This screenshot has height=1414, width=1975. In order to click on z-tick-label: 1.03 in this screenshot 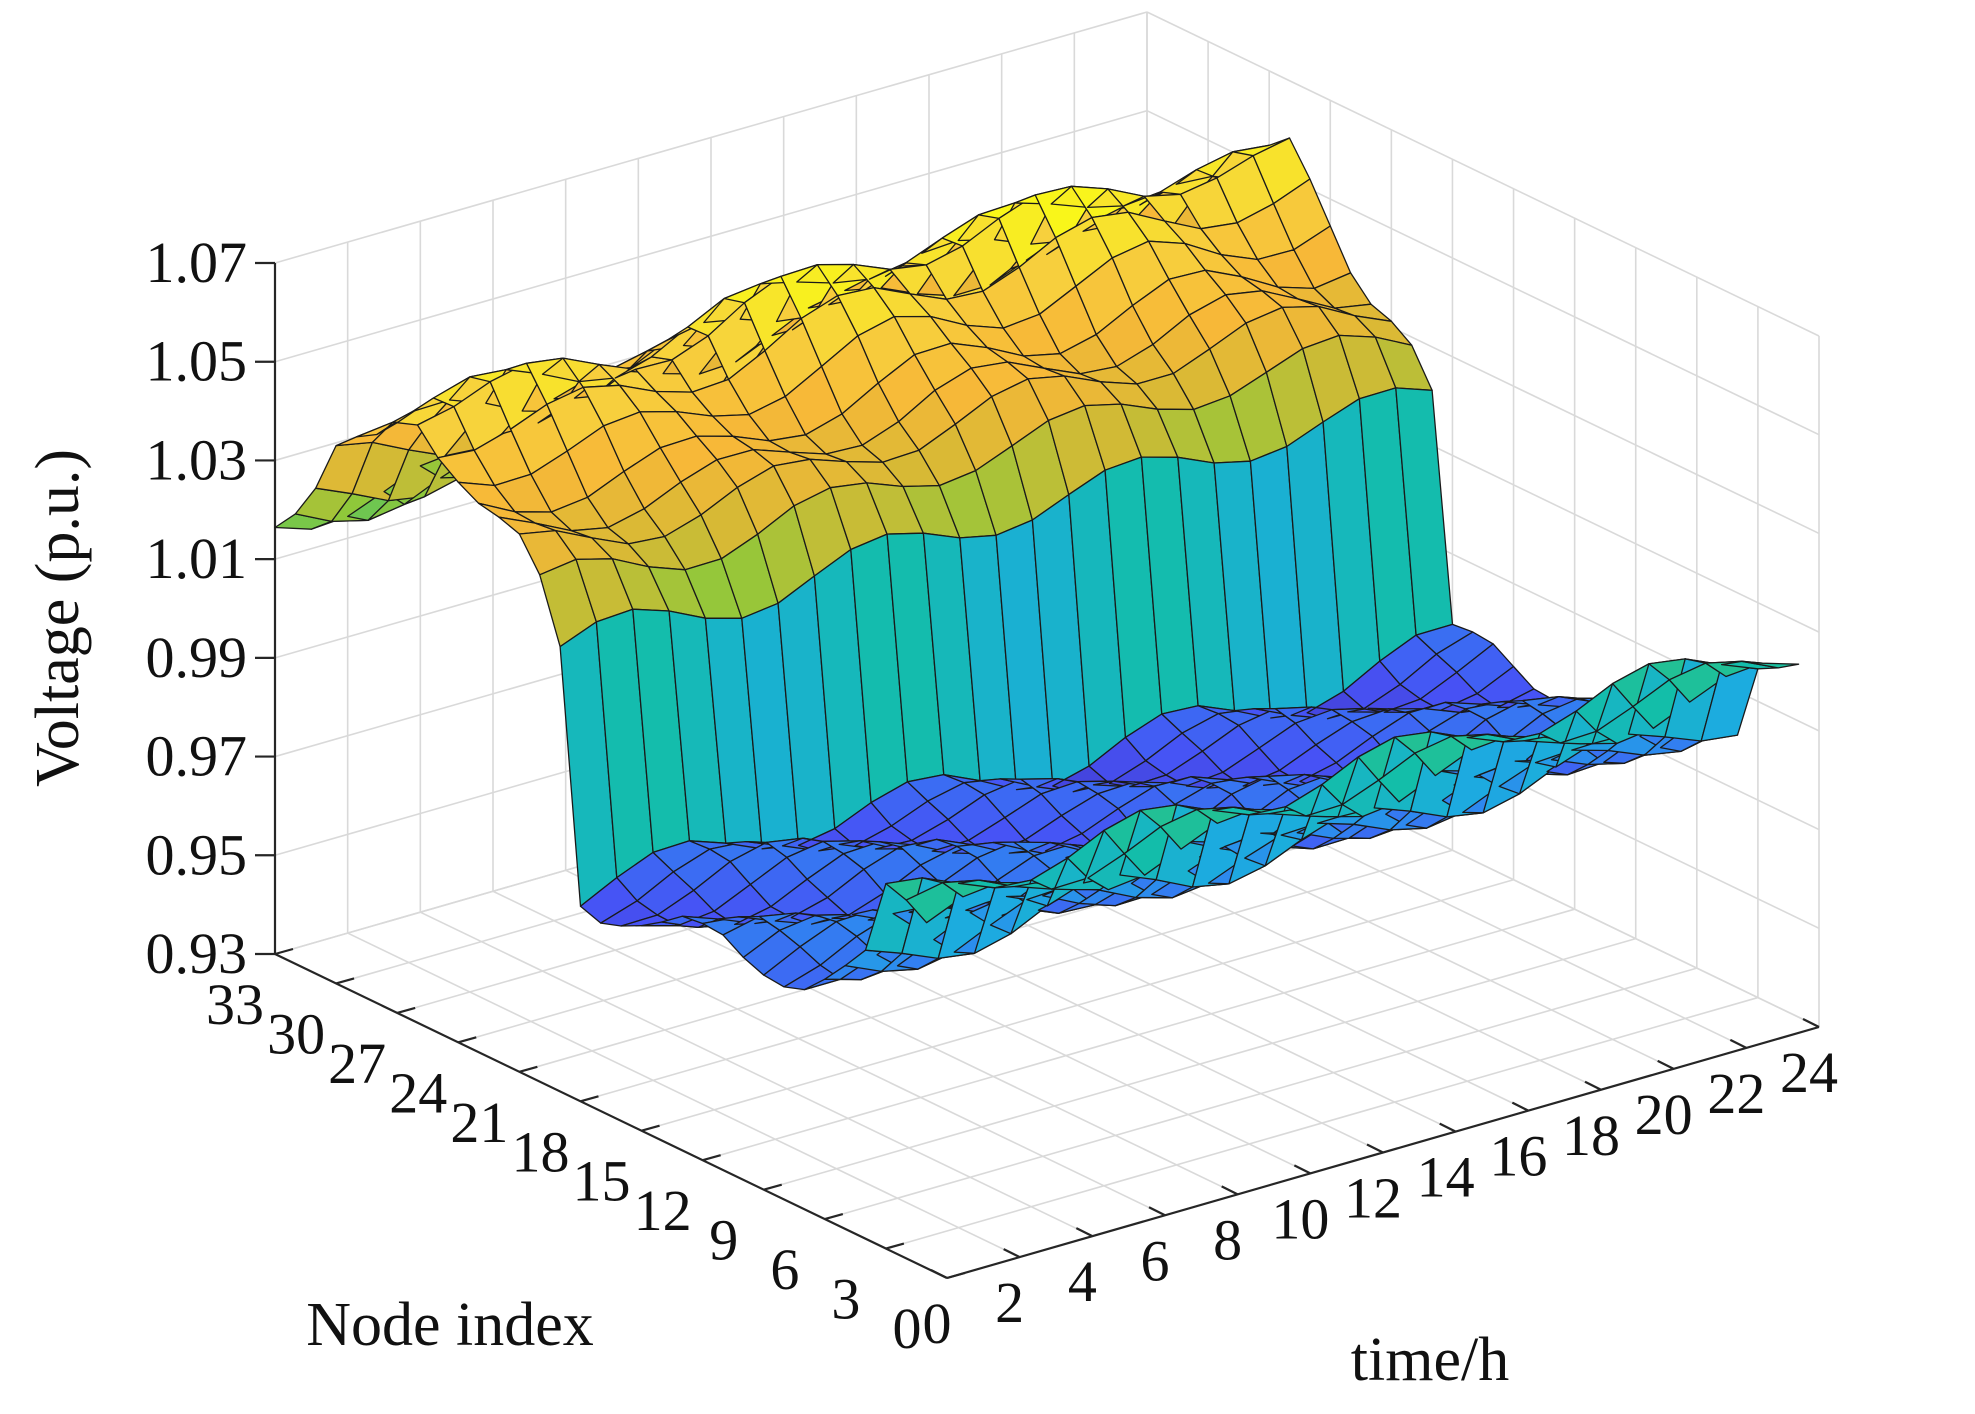, I will do `click(197, 459)`.